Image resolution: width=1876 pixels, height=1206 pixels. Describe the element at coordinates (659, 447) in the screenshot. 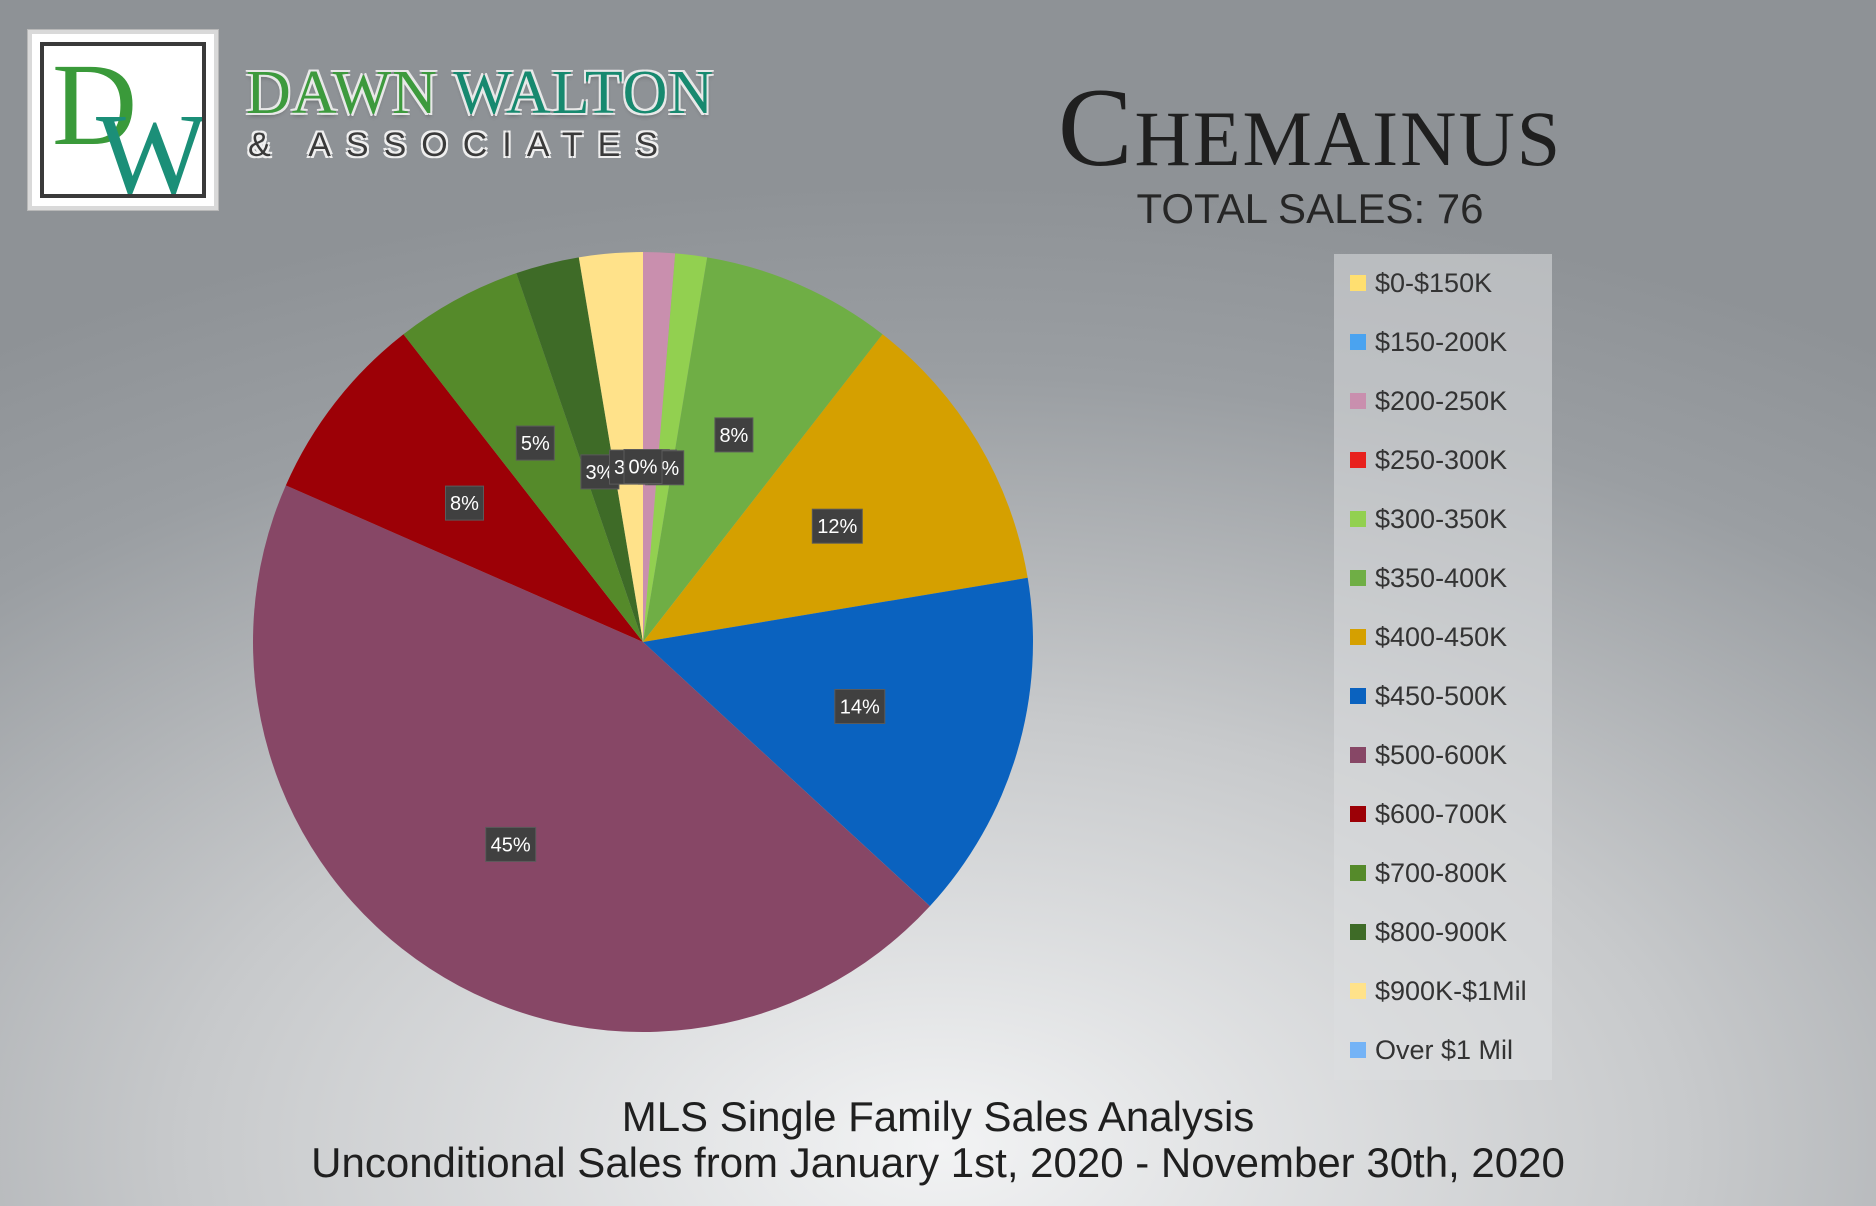

I see `pie-slice-200-250k` at that location.